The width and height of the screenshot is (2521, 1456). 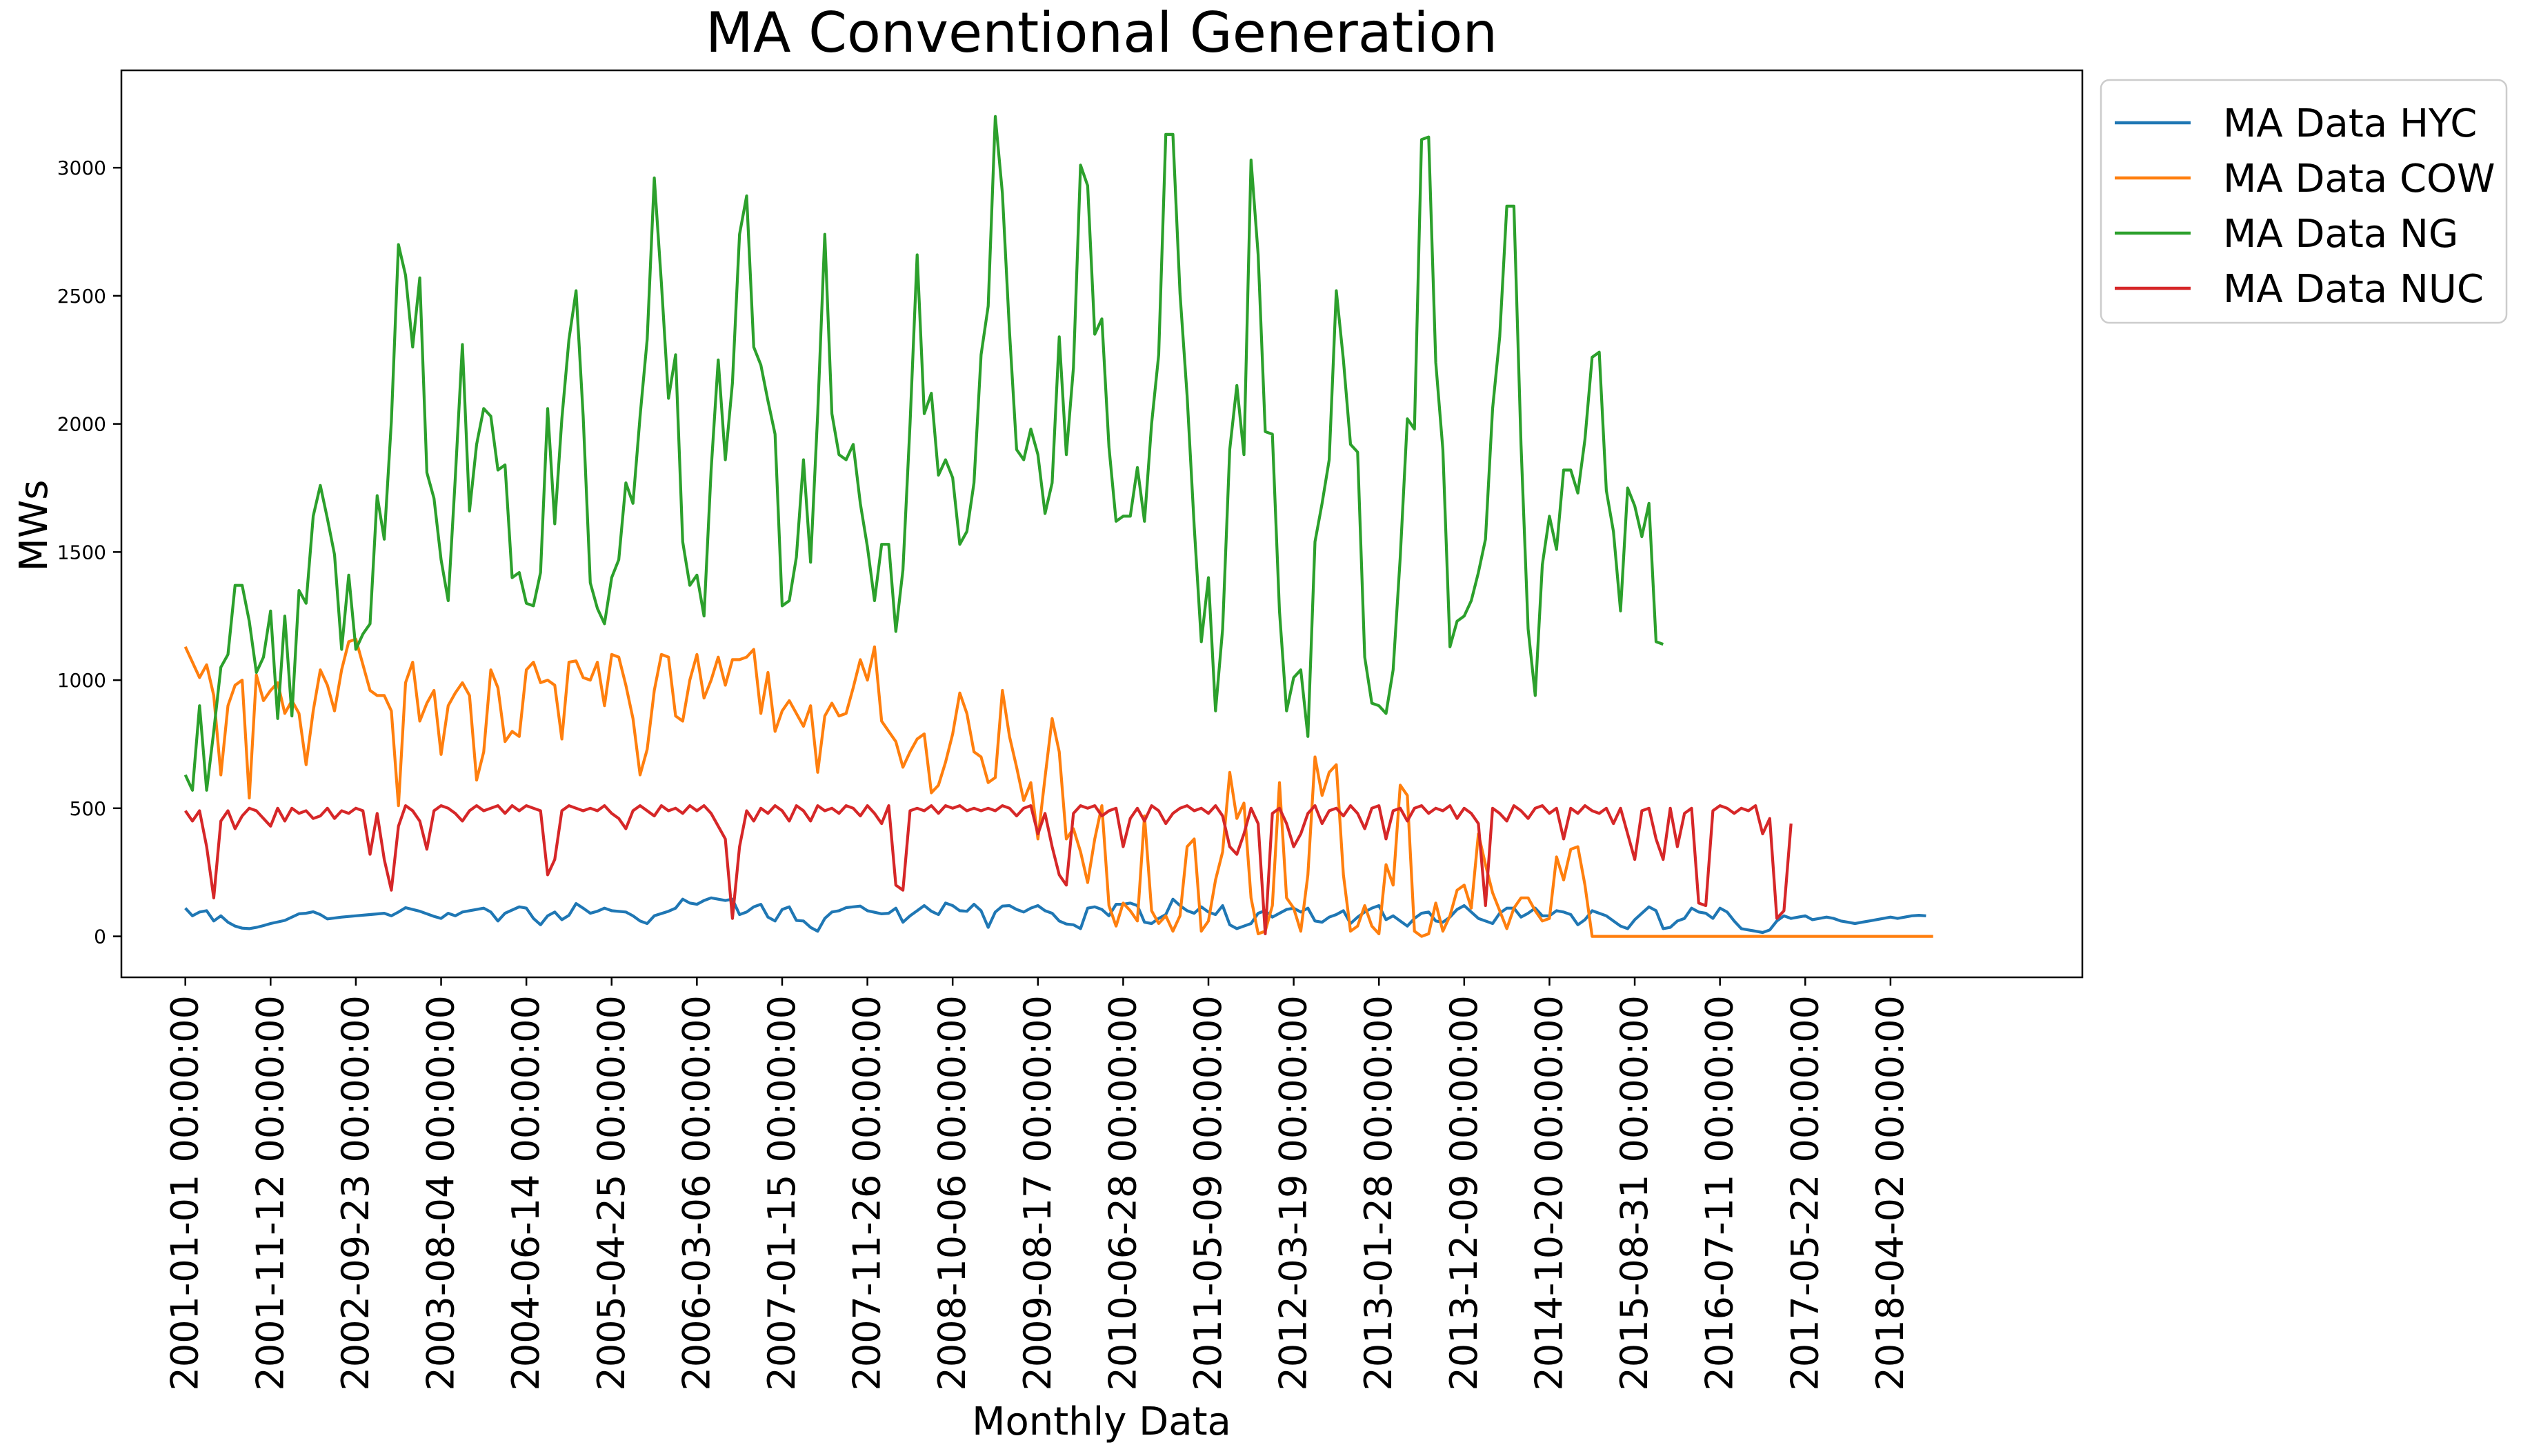 I want to click on legend-box, so click(x=2304, y=201).